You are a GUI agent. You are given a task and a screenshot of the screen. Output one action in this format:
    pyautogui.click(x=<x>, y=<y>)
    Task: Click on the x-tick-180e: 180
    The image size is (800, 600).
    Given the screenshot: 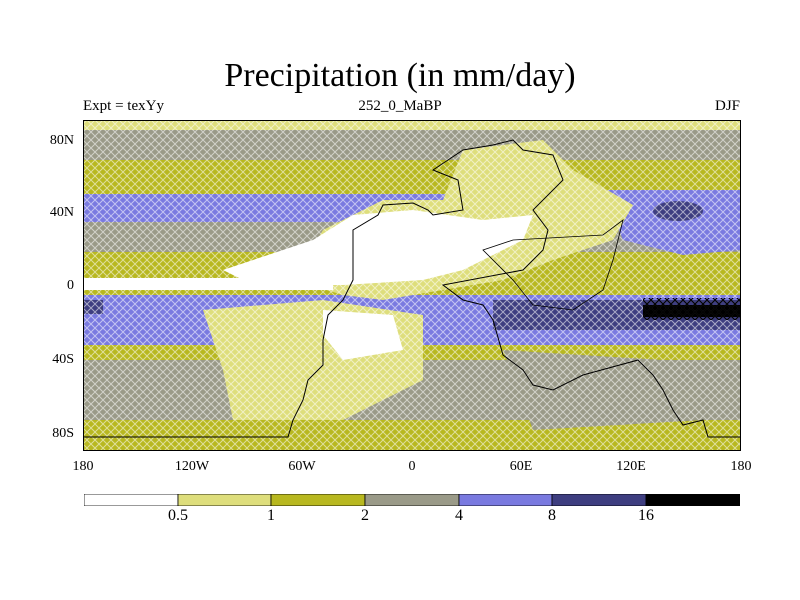 What is the action you would take?
    pyautogui.click(x=741, y=466)
    